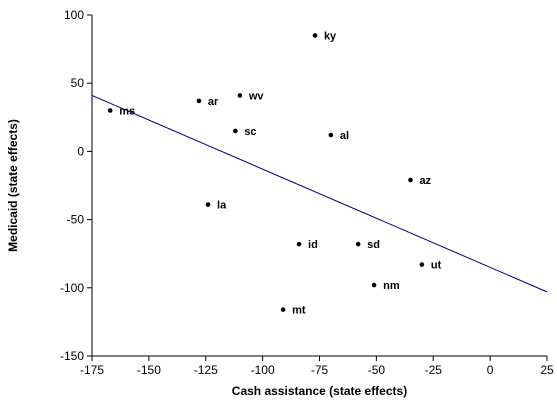 The height and width of the screenshot is (404, 557). Describe the element at coordinates (283, 309) in the screenshot. I see `data-point-mt` at that location.